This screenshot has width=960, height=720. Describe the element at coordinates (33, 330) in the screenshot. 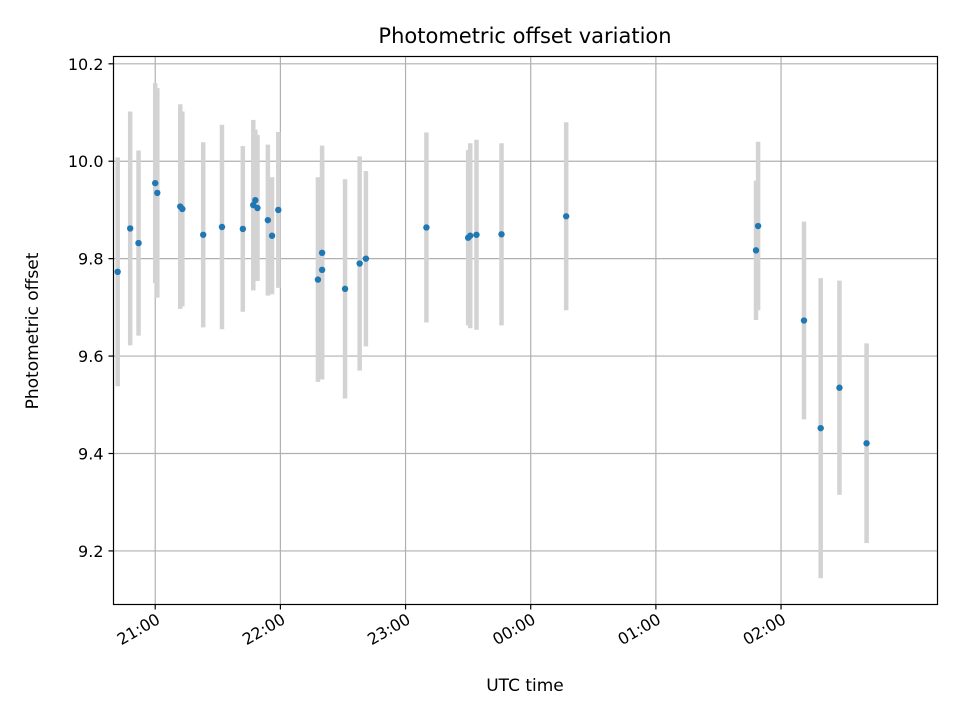

I see `y-axis-title: Photometric offset` at that location.